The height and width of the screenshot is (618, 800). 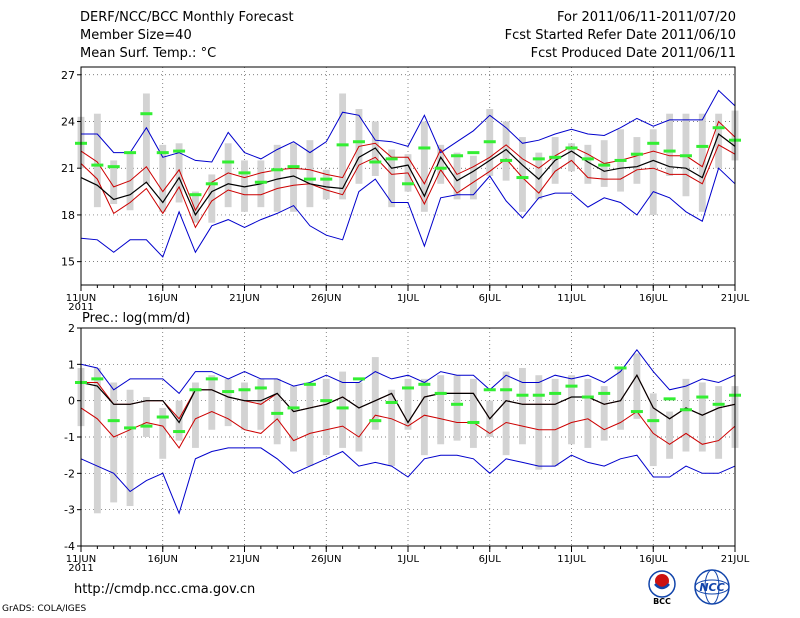 I want to click on header-variable: Mean Surf. Temp.: °C, so click(x=148, y=53).